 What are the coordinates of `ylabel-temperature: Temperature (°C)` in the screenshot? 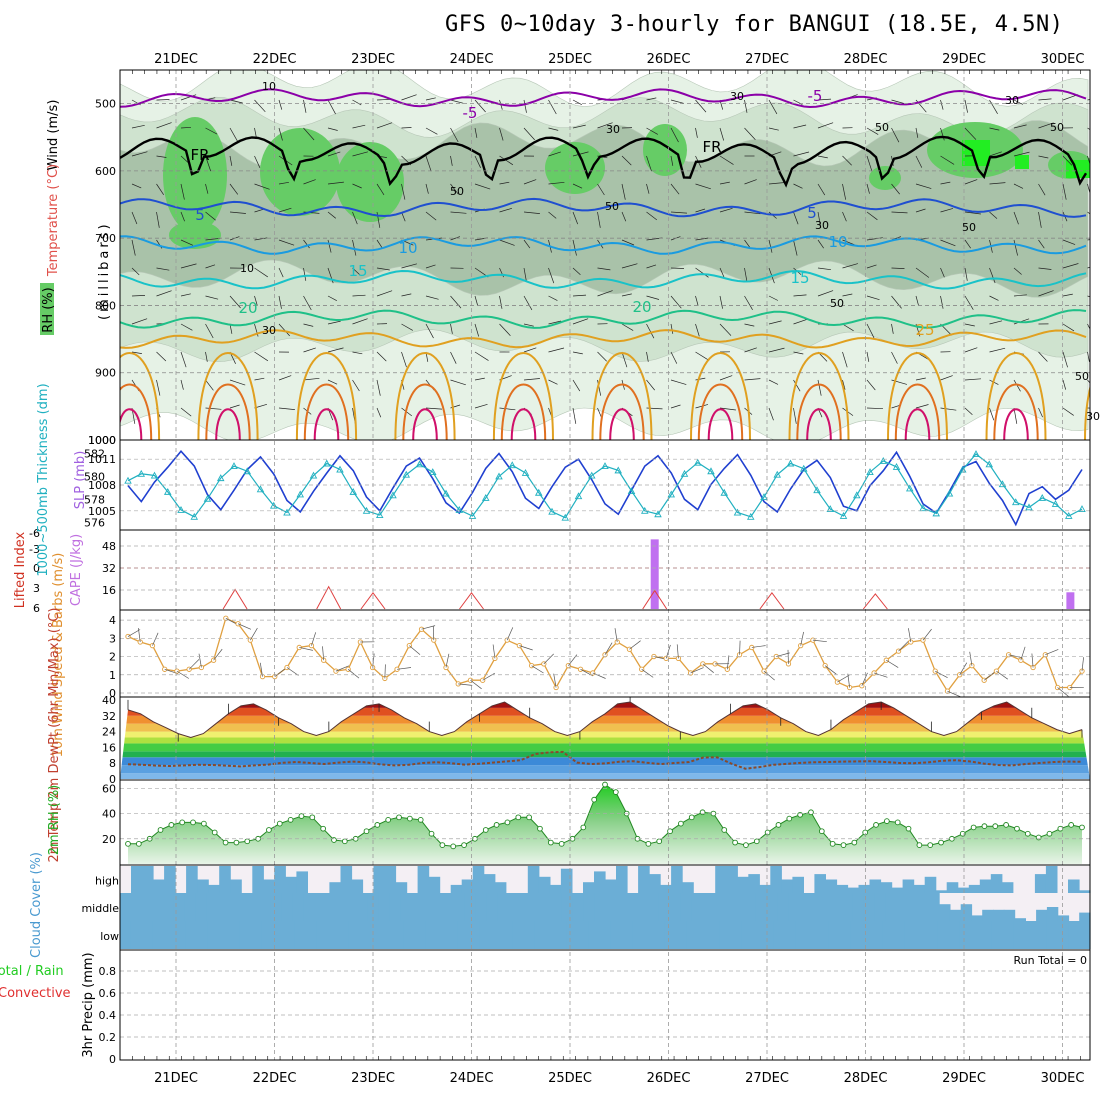 It's located at (53, 220).